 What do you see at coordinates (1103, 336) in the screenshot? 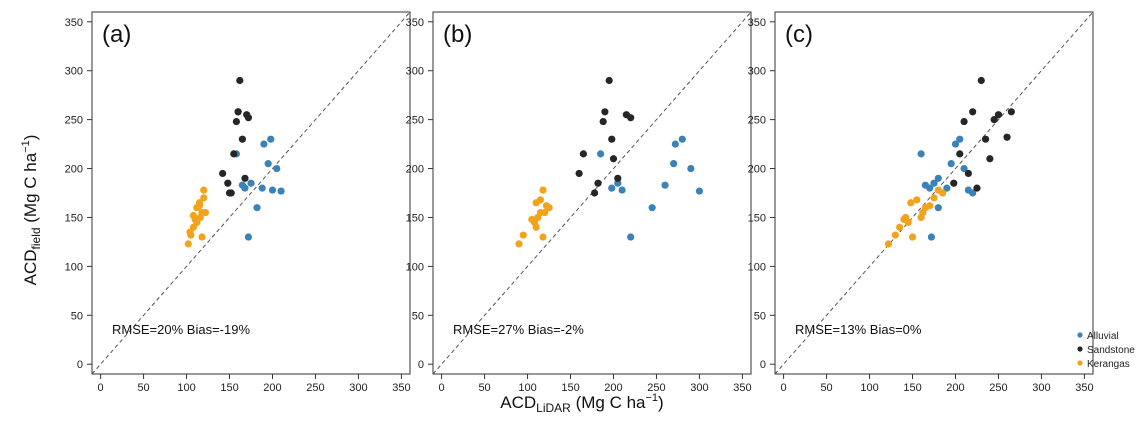
I see `legend-label-alluvial: Alluvial` at bounding box center [1103, 336].